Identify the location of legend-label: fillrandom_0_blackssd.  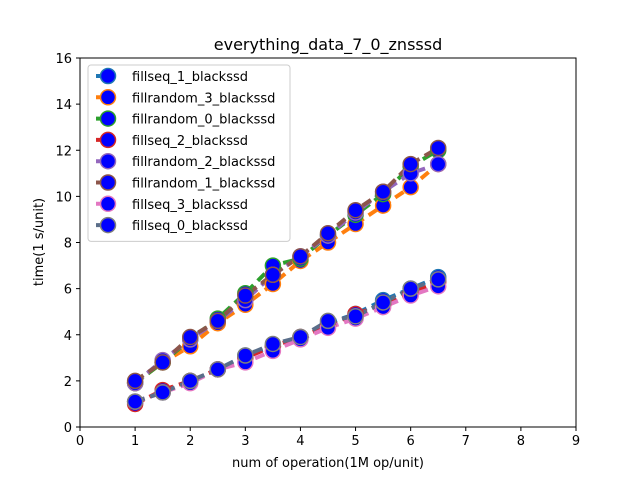
(203, 120).